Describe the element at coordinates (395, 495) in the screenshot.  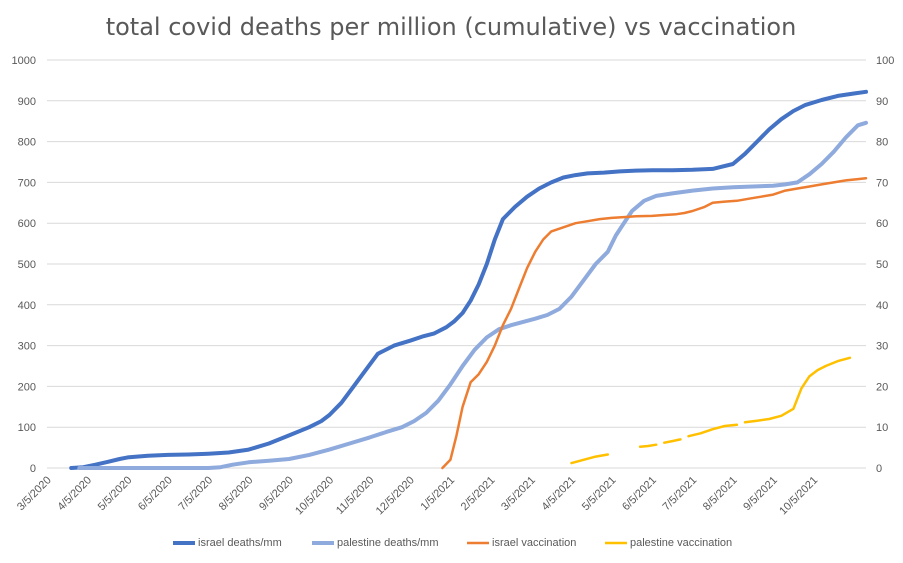
I see `x-tick-label: 12/5/2020` at that location.